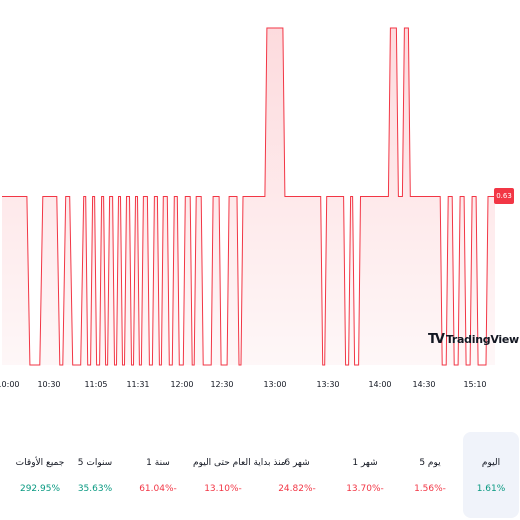  I want to click on period-label: اليوم, so click(491, 463).